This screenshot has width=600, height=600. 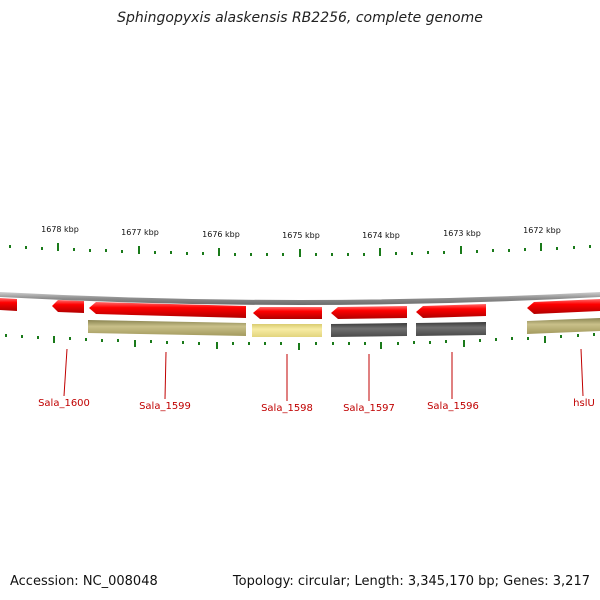 I want to click on gene-arrow-hslu, so click(x=563, y=306).